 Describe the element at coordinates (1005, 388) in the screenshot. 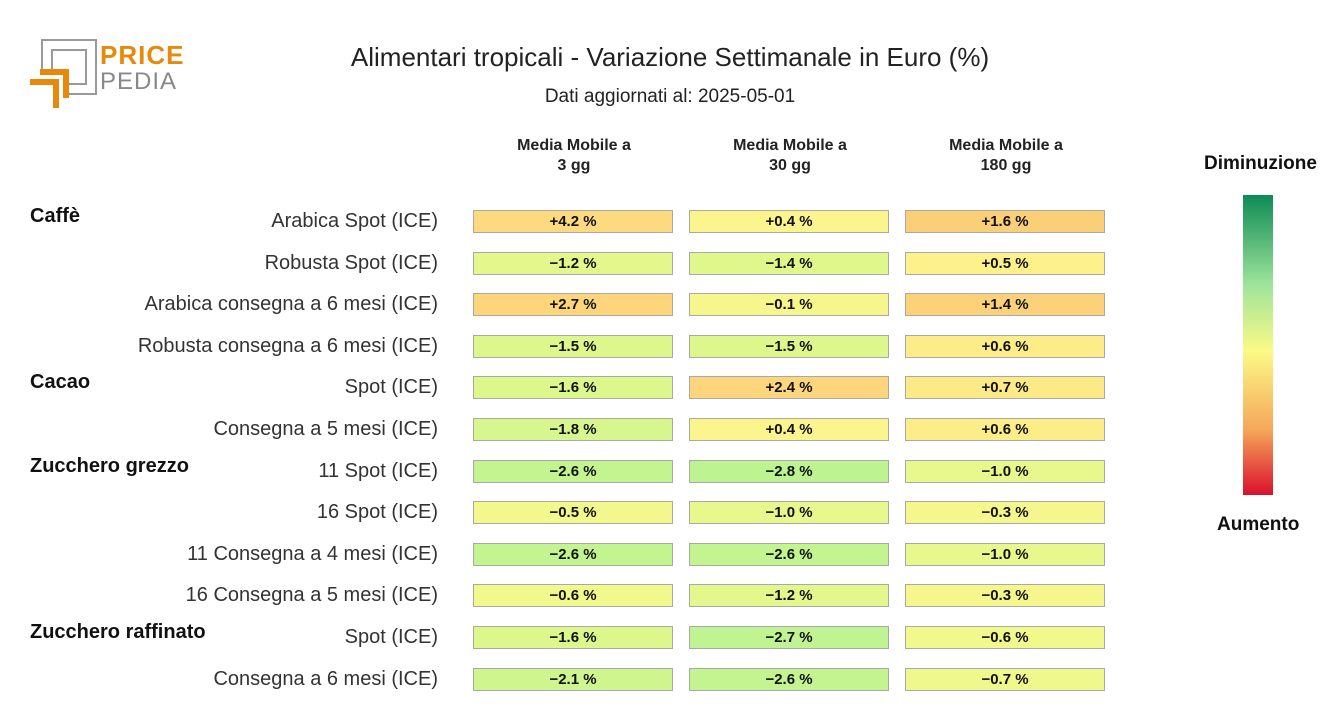

I see `heatmap-cell: +0.7 %` at that location.